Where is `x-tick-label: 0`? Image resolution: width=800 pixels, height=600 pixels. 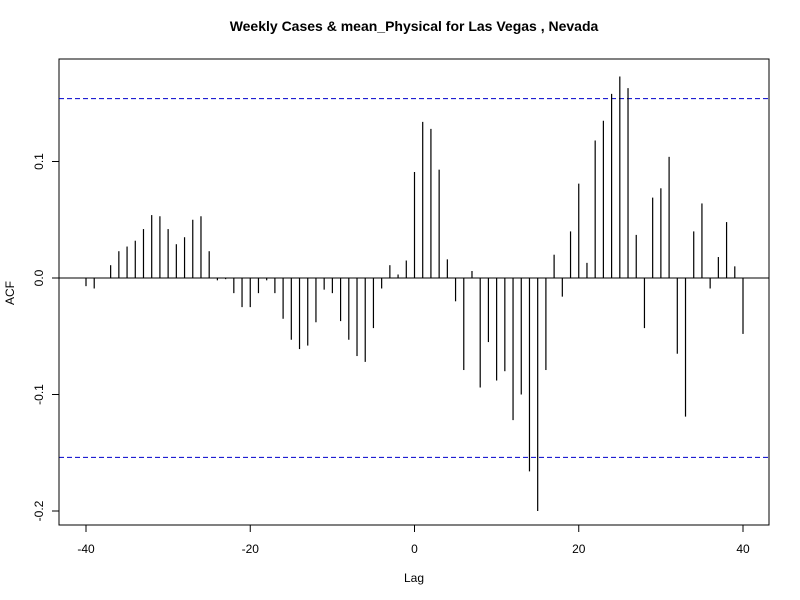 x-tick-label: 0 is located at coordinates (414, 549).